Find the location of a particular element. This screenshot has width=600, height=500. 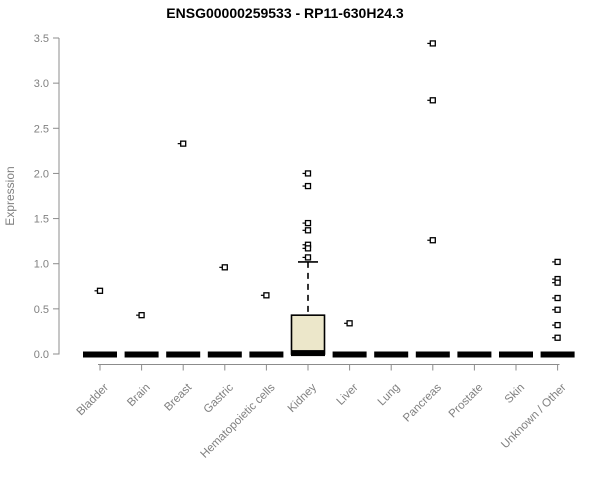

x-tick-label: Prostate is located at coordinates (466, 401).